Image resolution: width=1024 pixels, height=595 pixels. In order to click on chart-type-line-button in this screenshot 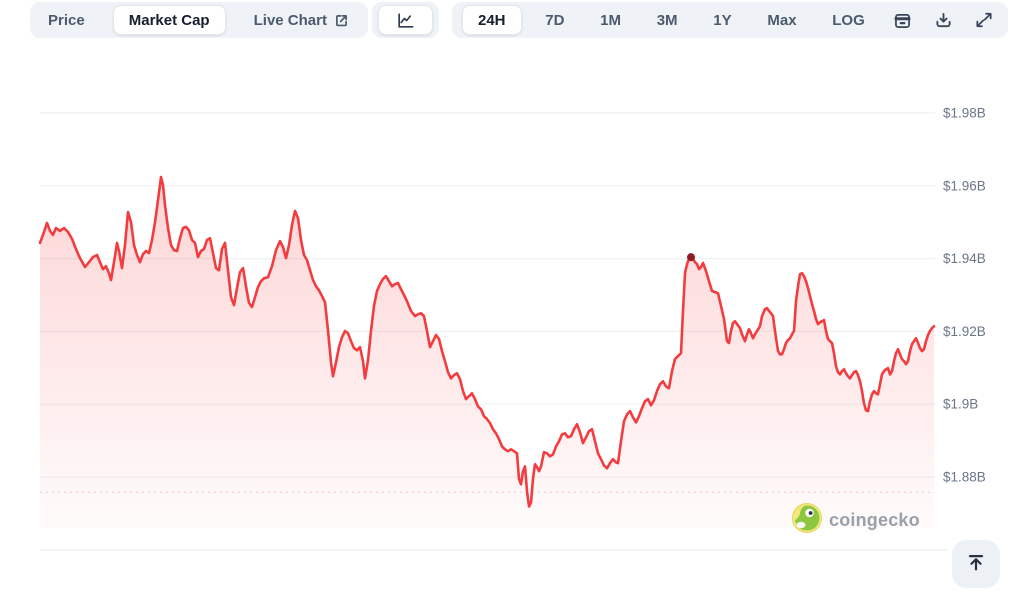, I will do `click(405, 20)`.